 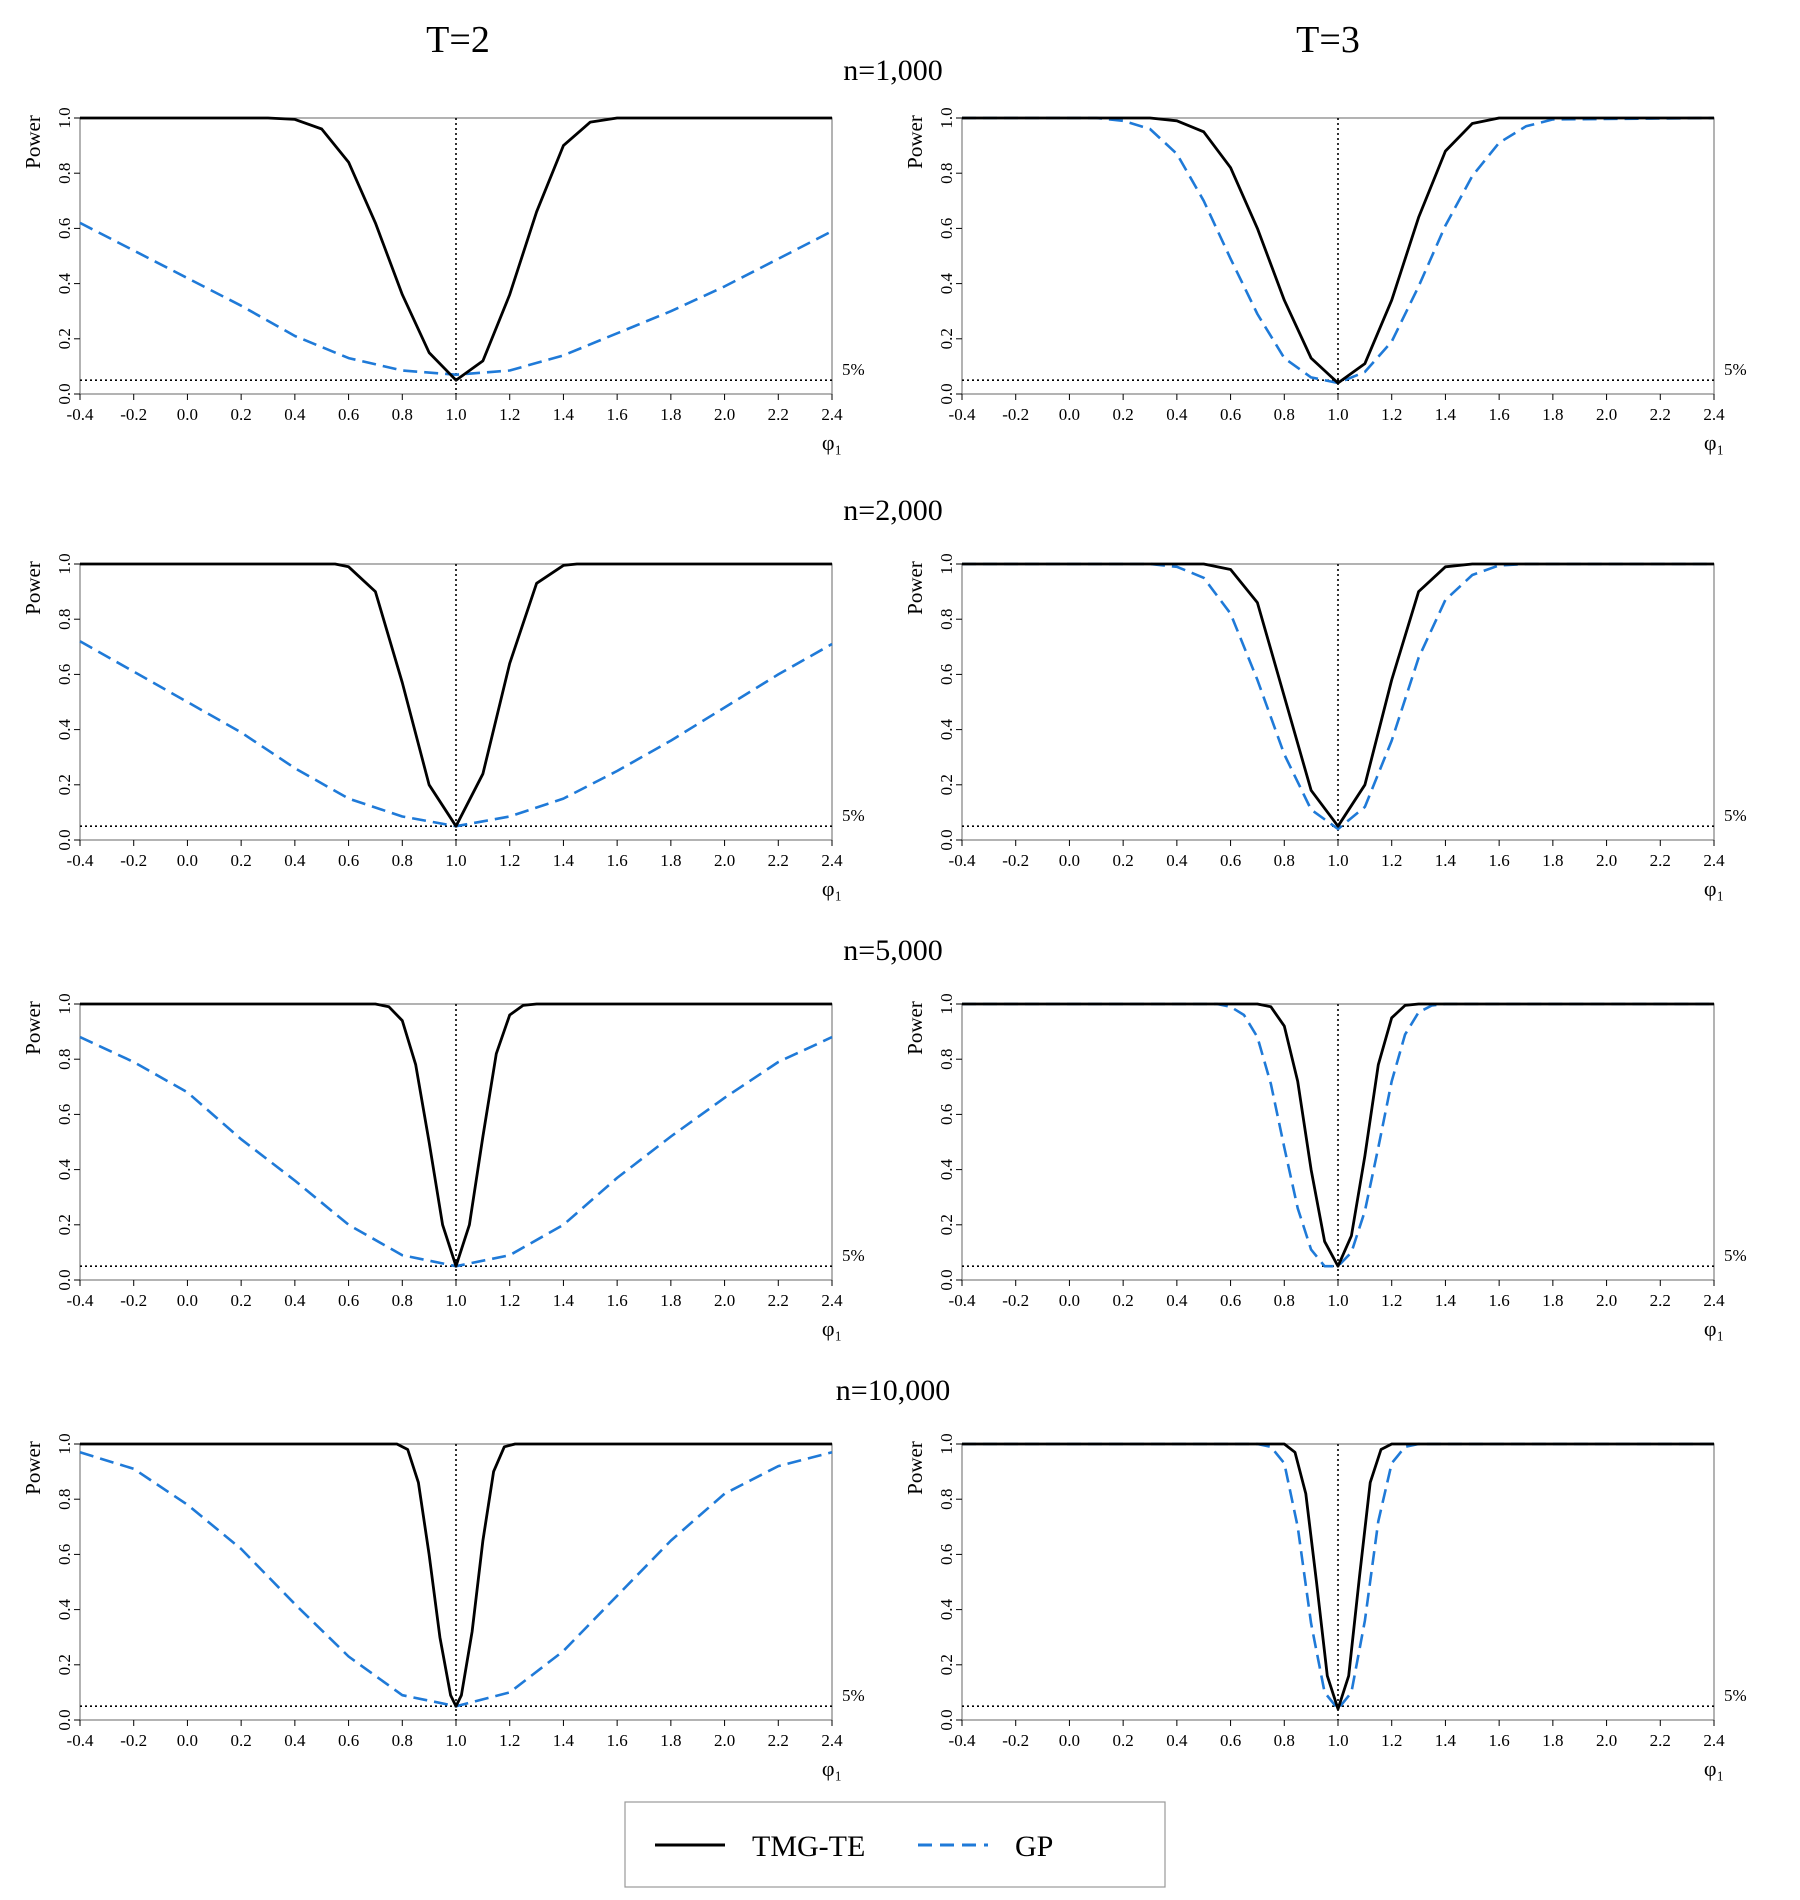 I want to click on x-tick-label: -0.4, so click(x=962, y=1300).